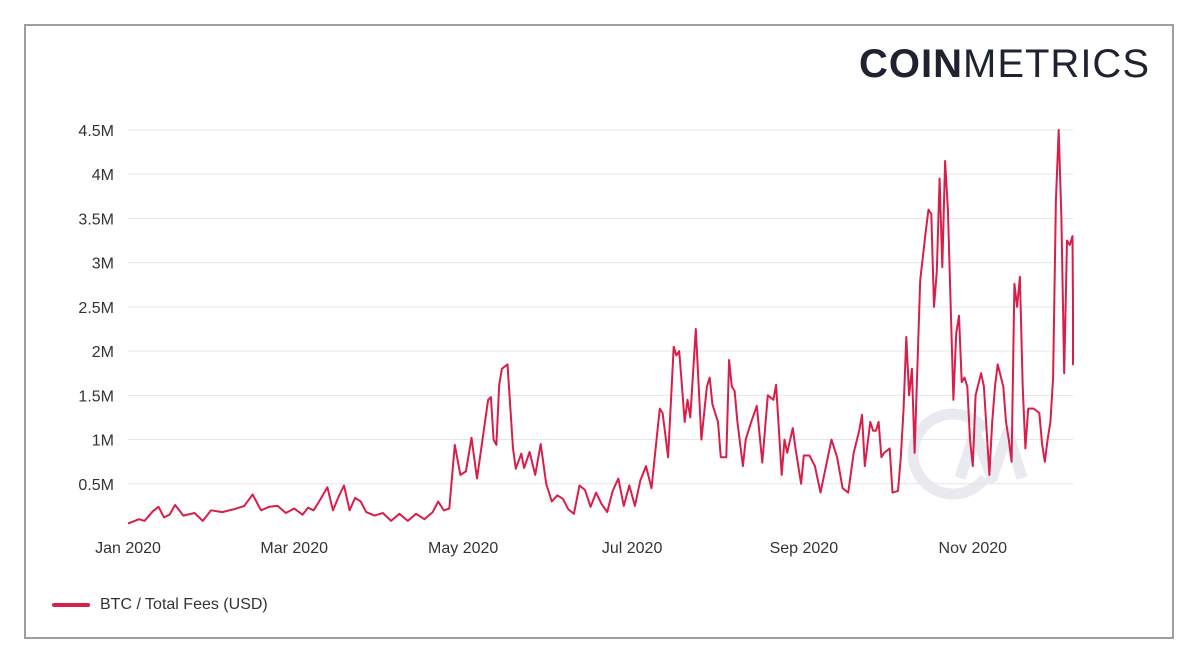  I want to click on x-tick-label: Nov 2020, so click(973, 548).